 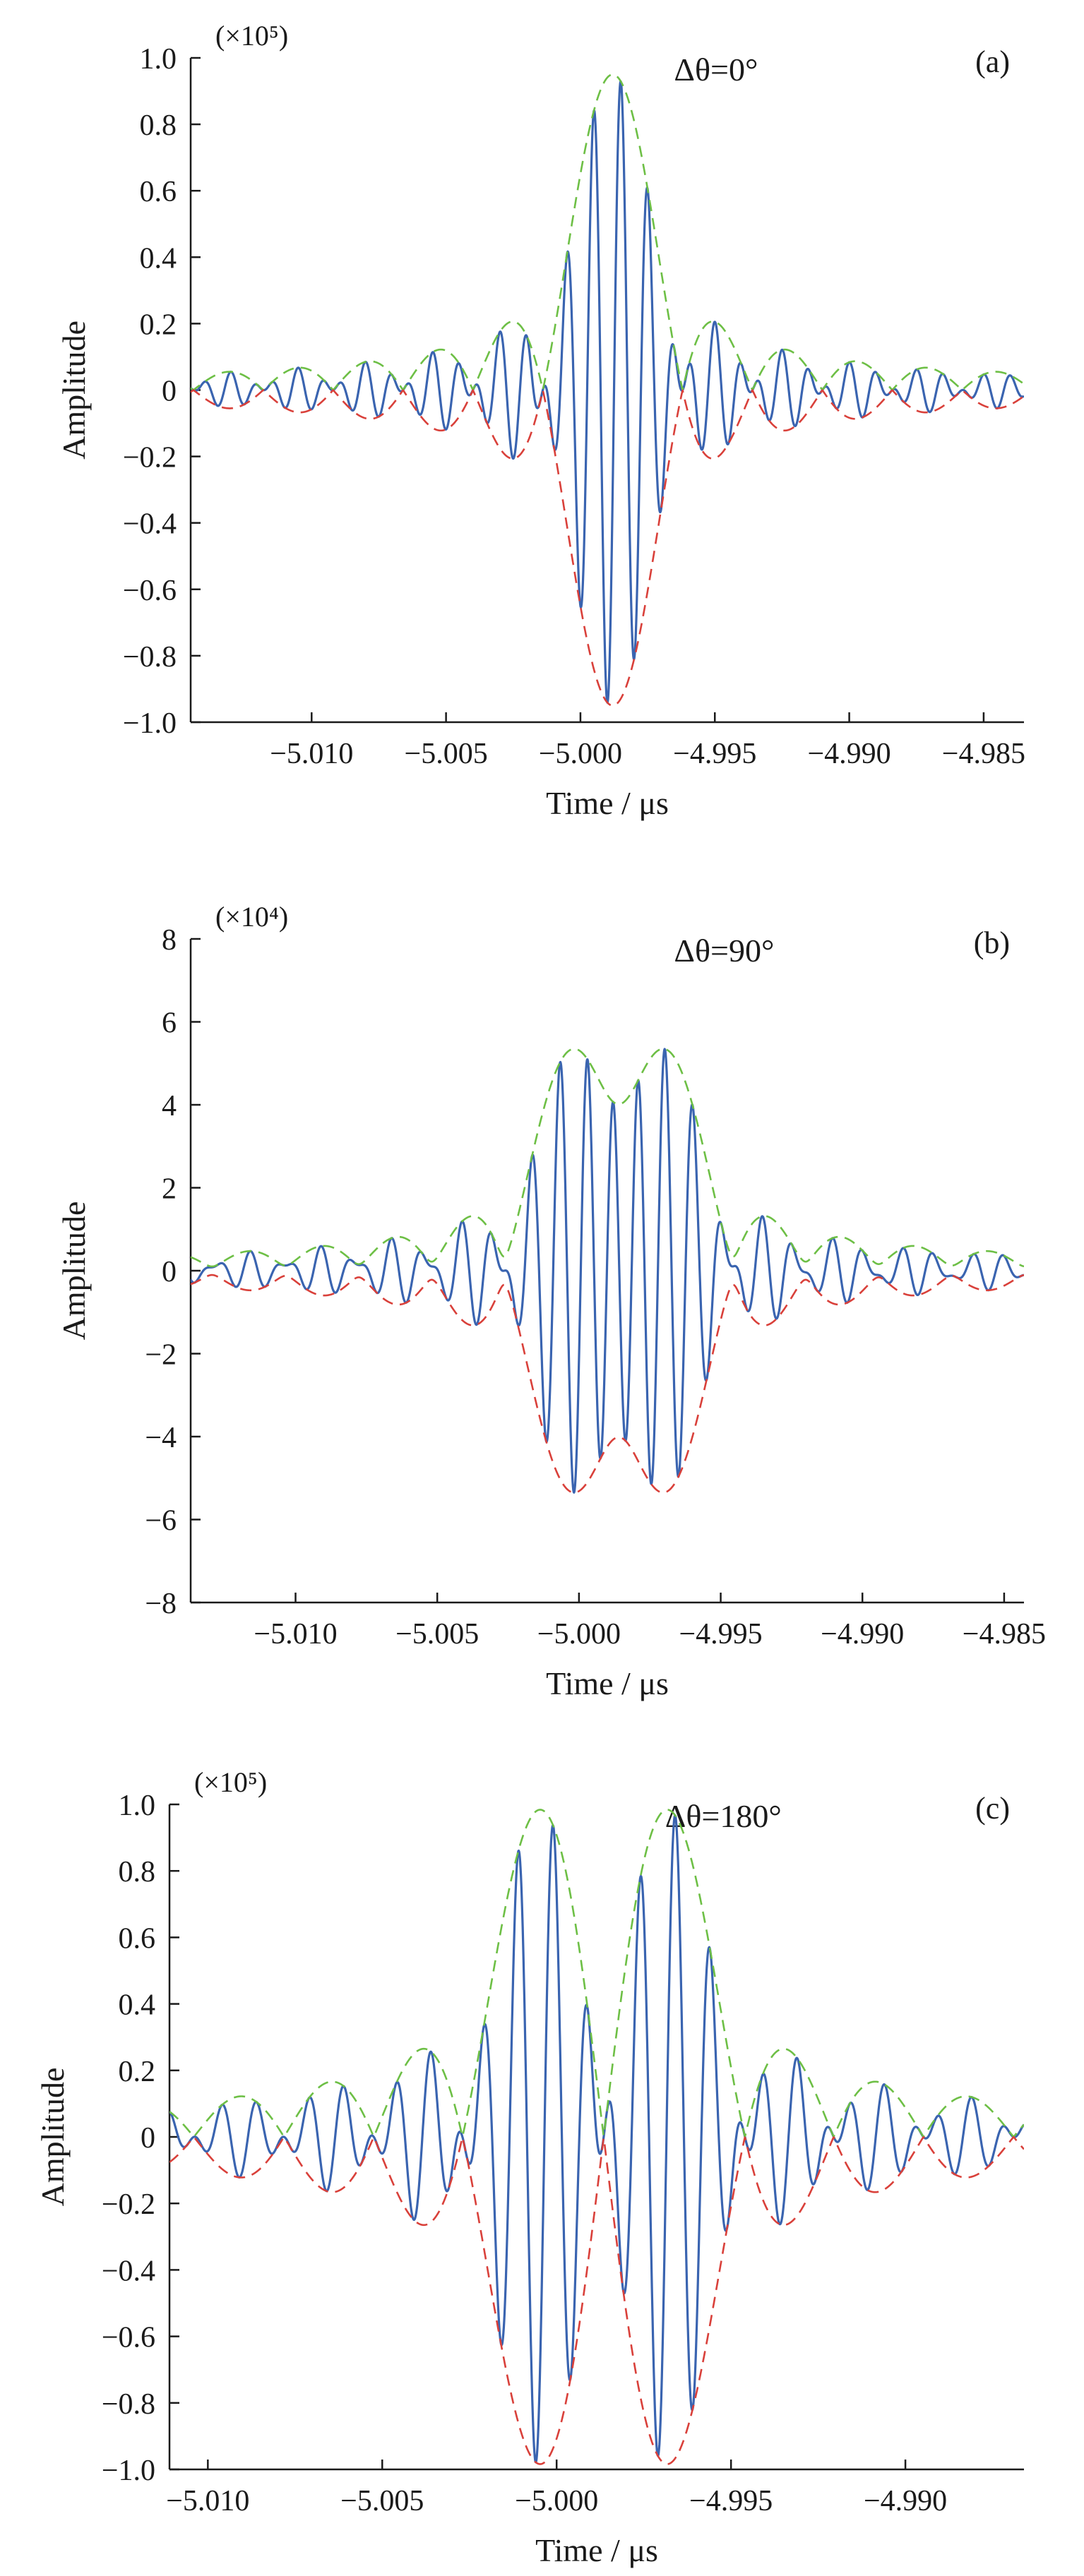 I want to click on y-tick-label: −6, so click(x=161, y=1521).